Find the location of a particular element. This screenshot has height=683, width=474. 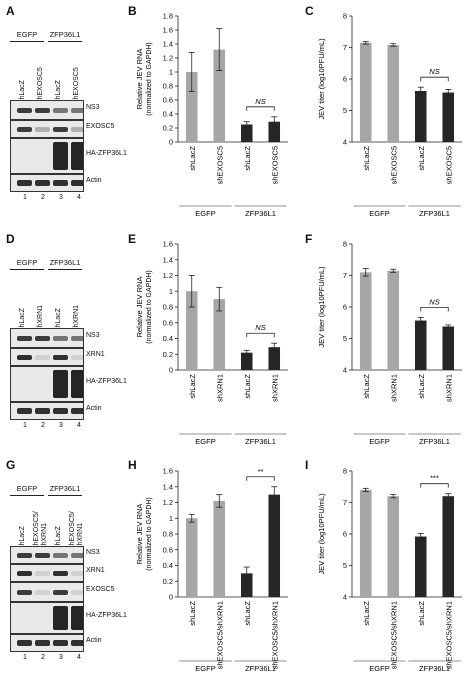

x-tick-label: shXRN1 is located at coordinates (219, 388).